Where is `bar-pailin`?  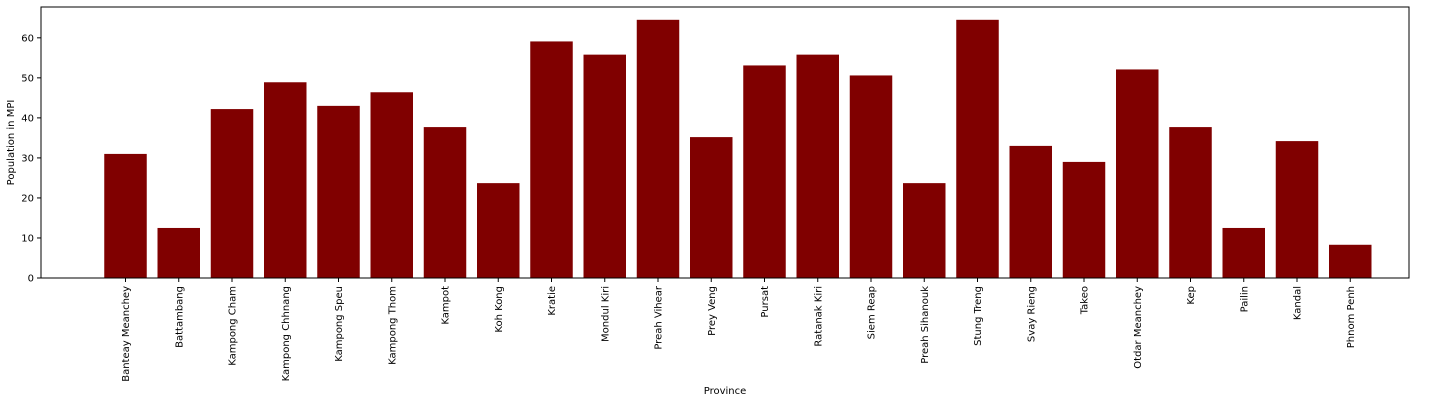
bar-pailin is located at coordinates (1243, 252).